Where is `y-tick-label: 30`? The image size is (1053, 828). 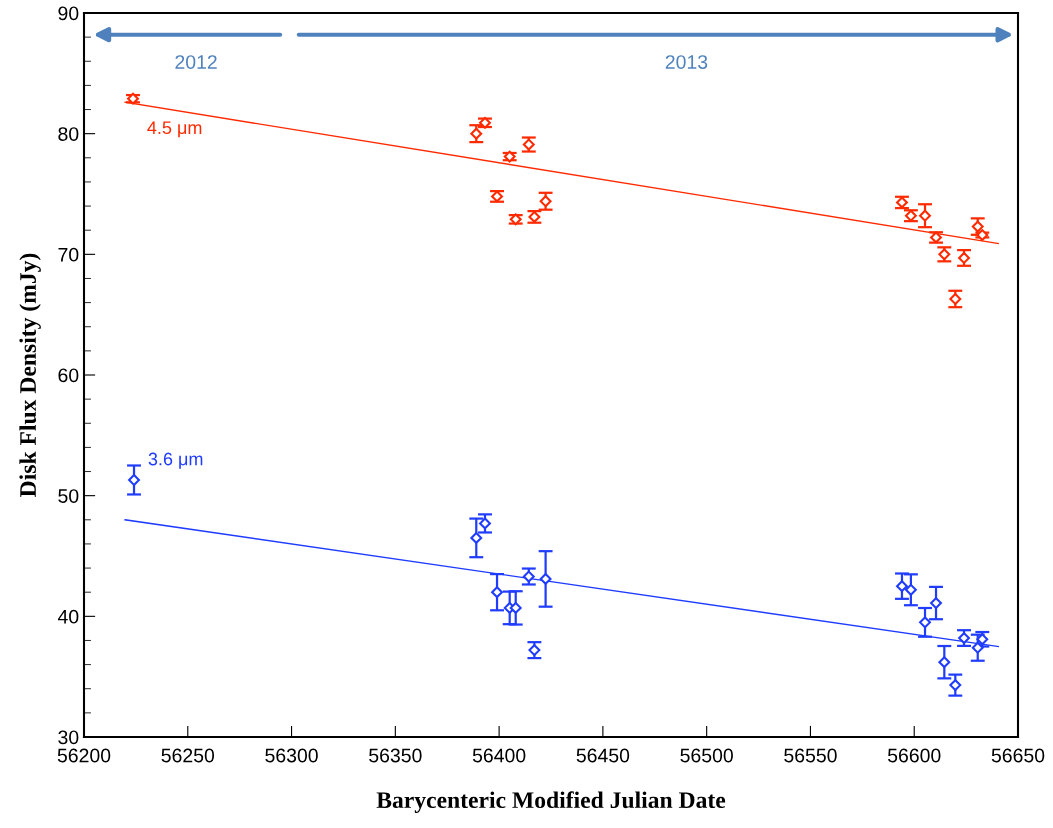
y-tick-label: 30 is located at coordinates (68, 737).